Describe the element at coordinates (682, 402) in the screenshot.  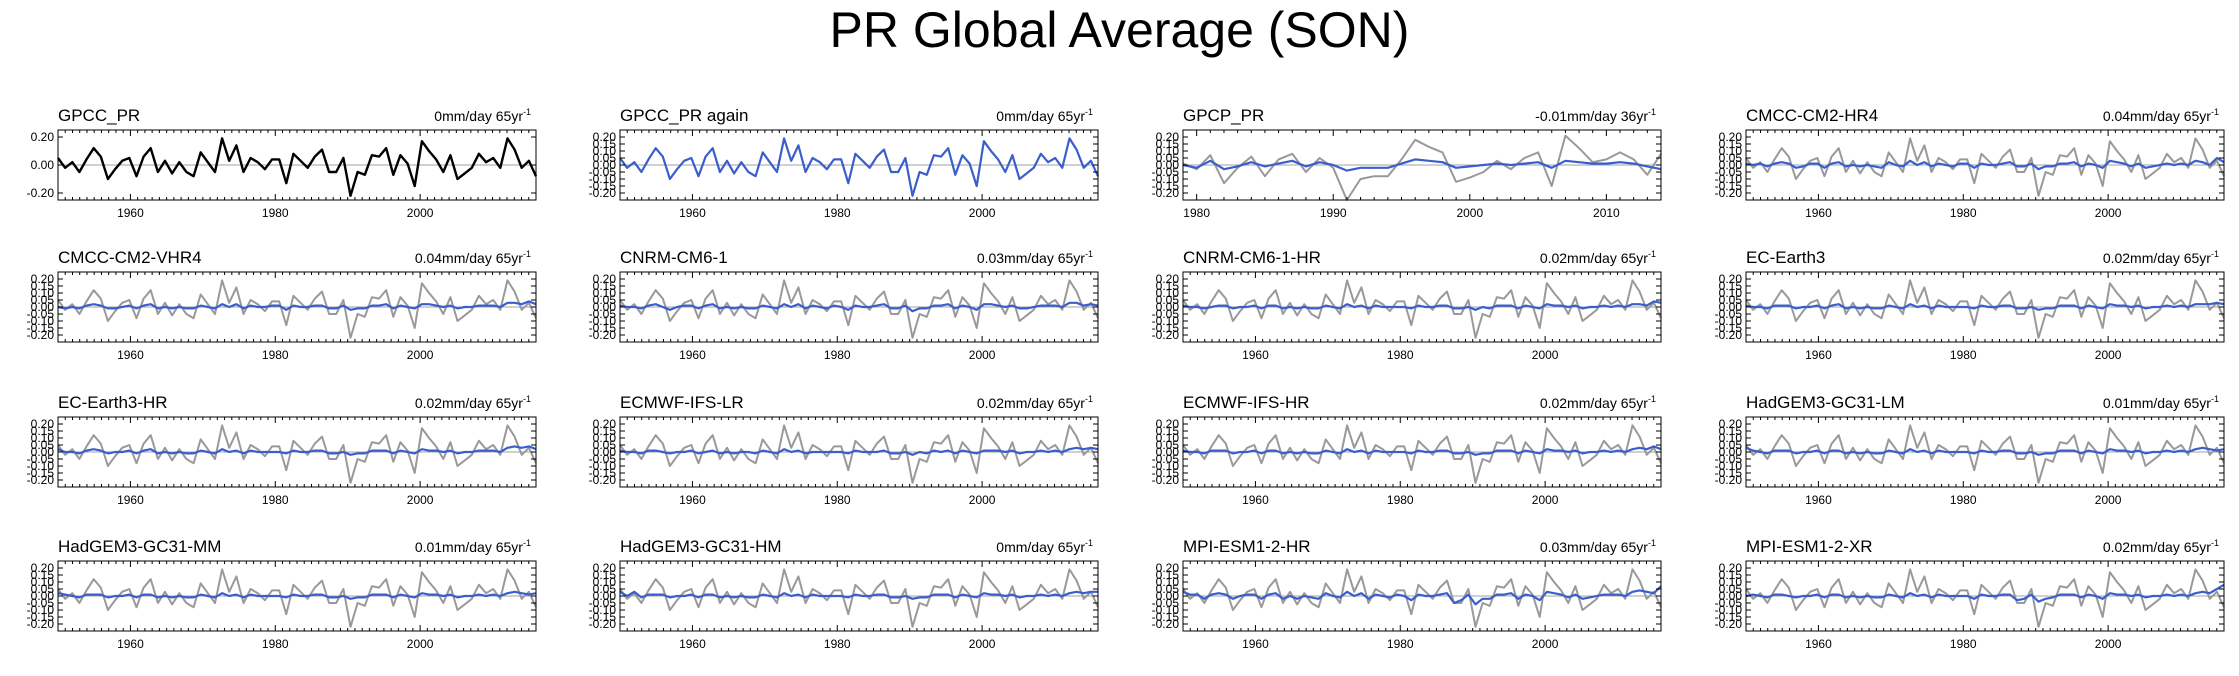
I see `panel-title: ECMWF-IFS-LR` at that location.